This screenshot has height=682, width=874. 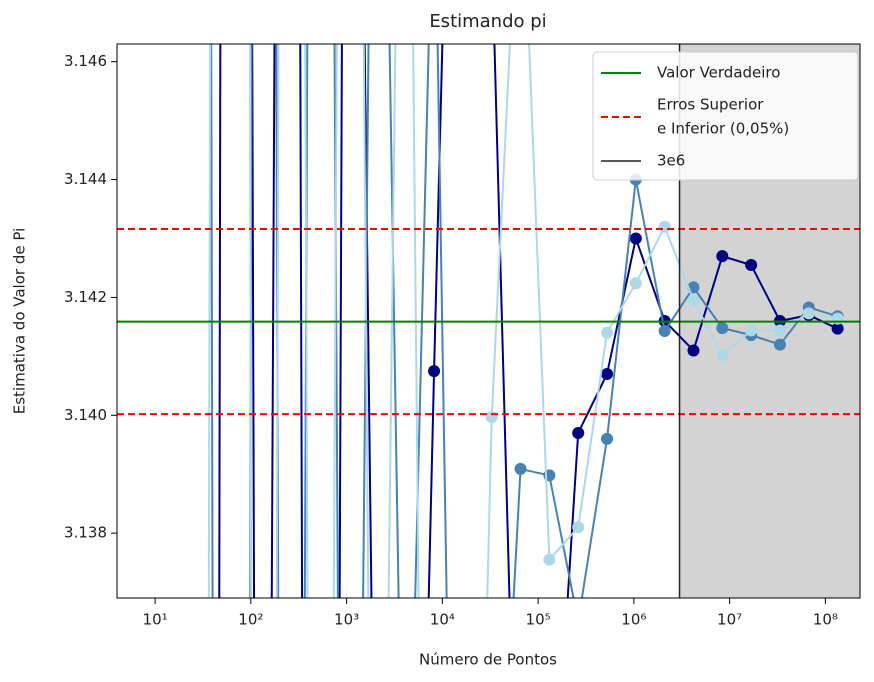 What do you see at coordinates (85, 61) in the screenshot?
I see `y-tick-label: 3.146` at bounding box center [85, 61].